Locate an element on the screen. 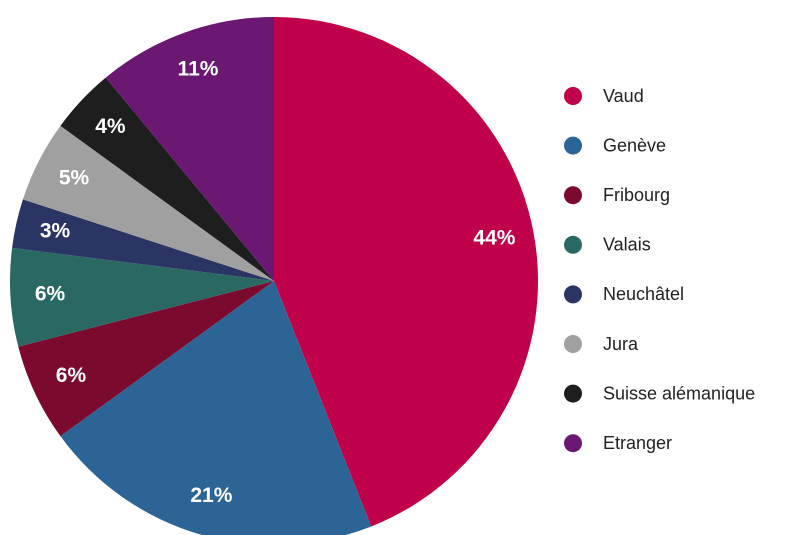 This screenshot has height=535, width=803. slice-label: 4% is located at coordinates (110, 126).